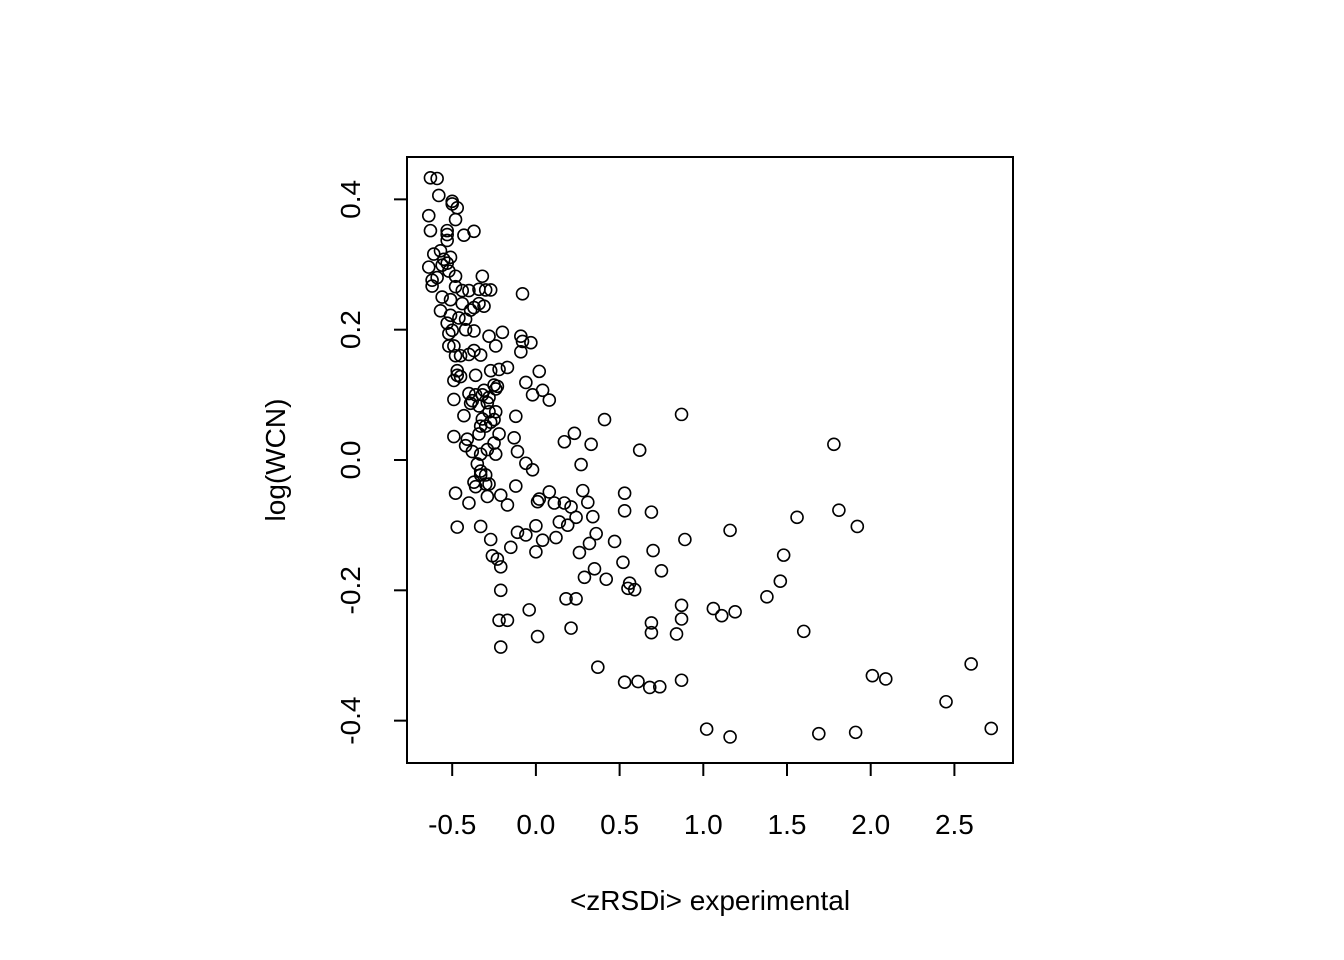  I want to click on y-tick-label: -0.2, so click(350, 590).